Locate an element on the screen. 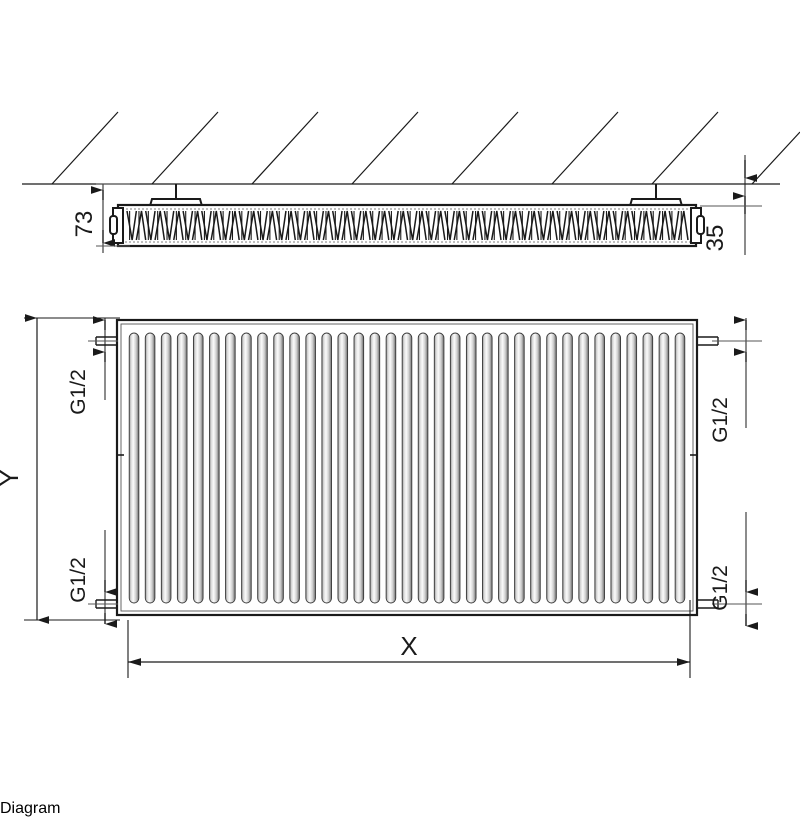  g12-bottom-left-label: G1/2 is located at coordinates (78, 580).